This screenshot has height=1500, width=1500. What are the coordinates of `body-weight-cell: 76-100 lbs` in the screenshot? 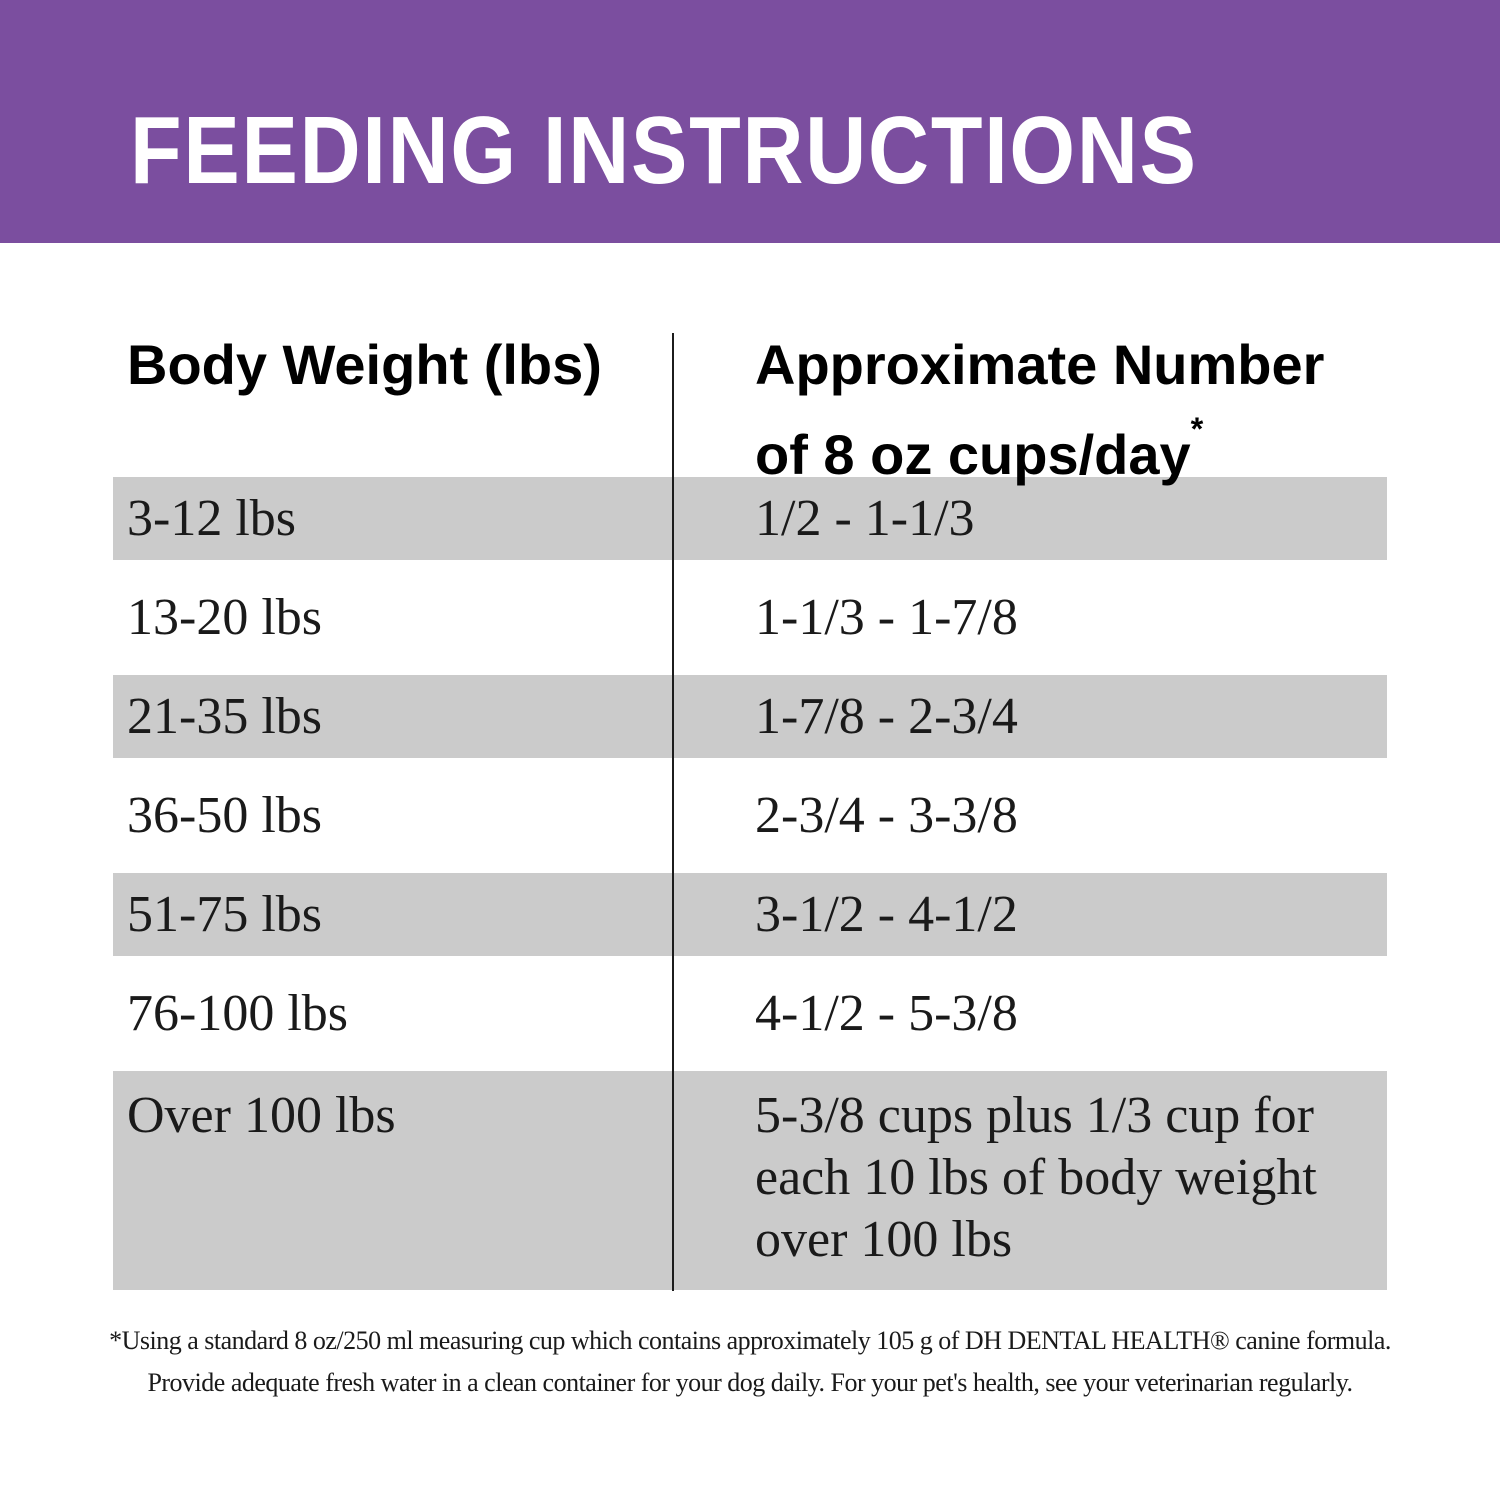 It's located at (237, 1013).